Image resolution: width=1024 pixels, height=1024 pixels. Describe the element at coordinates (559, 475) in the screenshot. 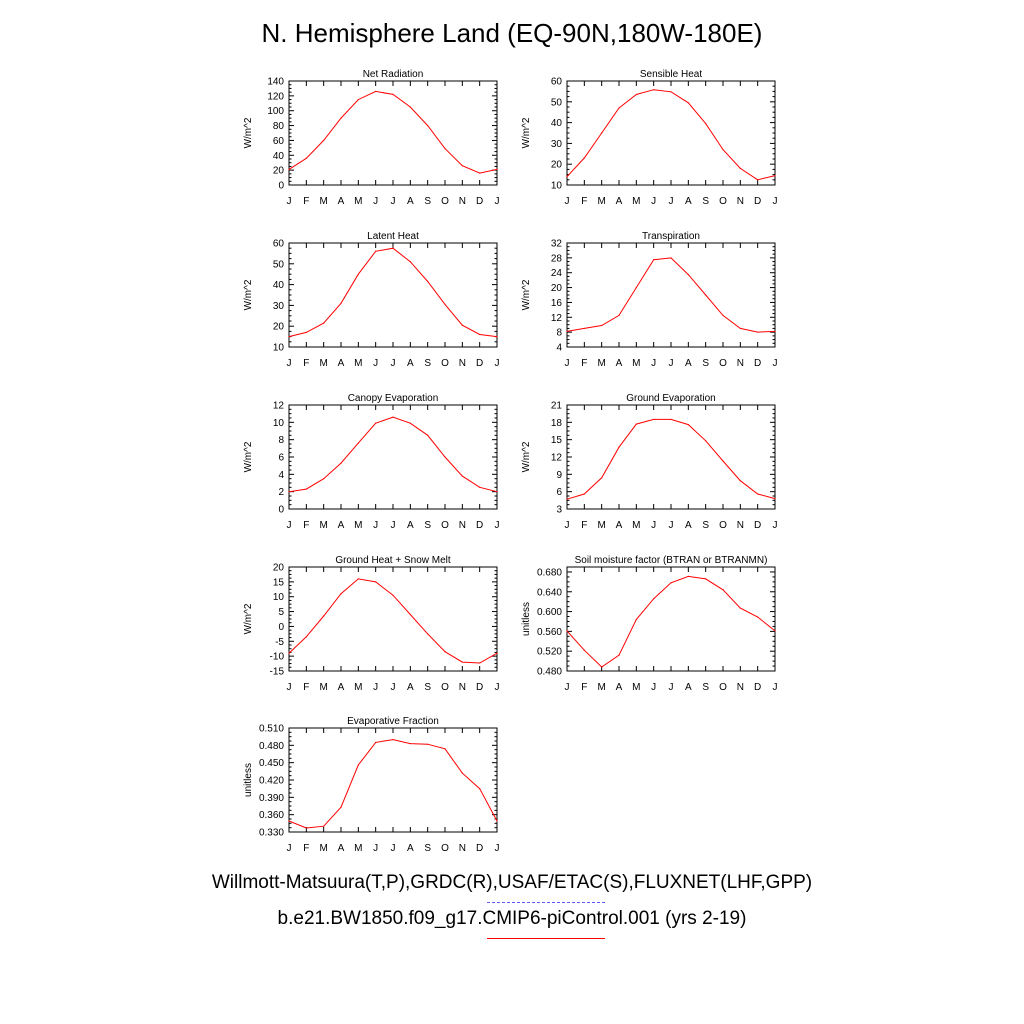

I see `ground-evaporation-ytick-label: 9` at that location.